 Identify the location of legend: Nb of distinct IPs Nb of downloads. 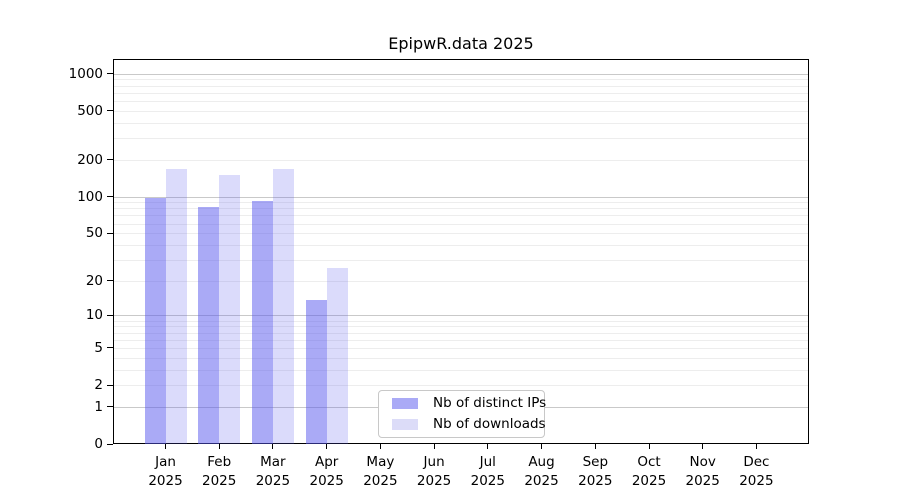
(462, 414).